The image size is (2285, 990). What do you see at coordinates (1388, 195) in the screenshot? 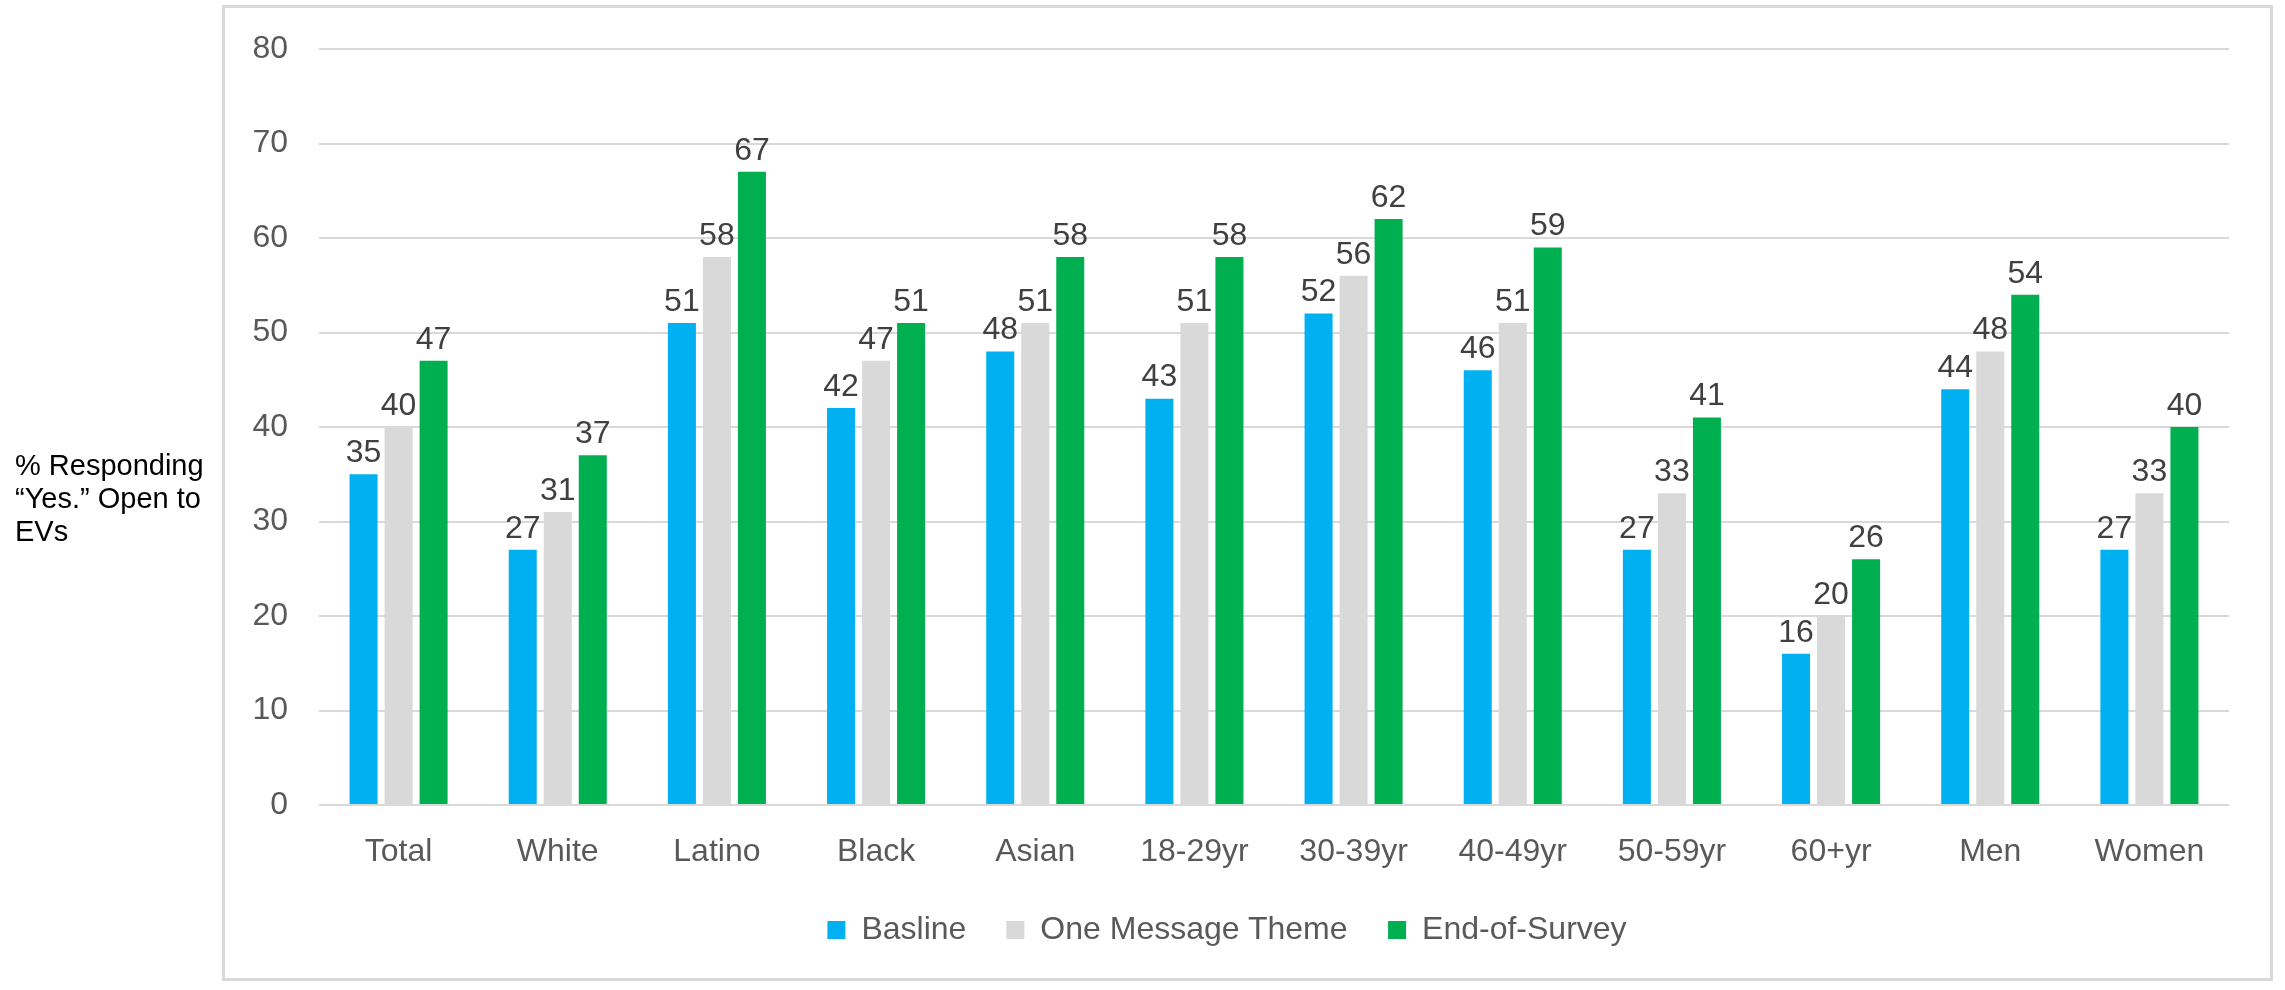
I see `data-label: 62` at bounding box center [1388, 195].